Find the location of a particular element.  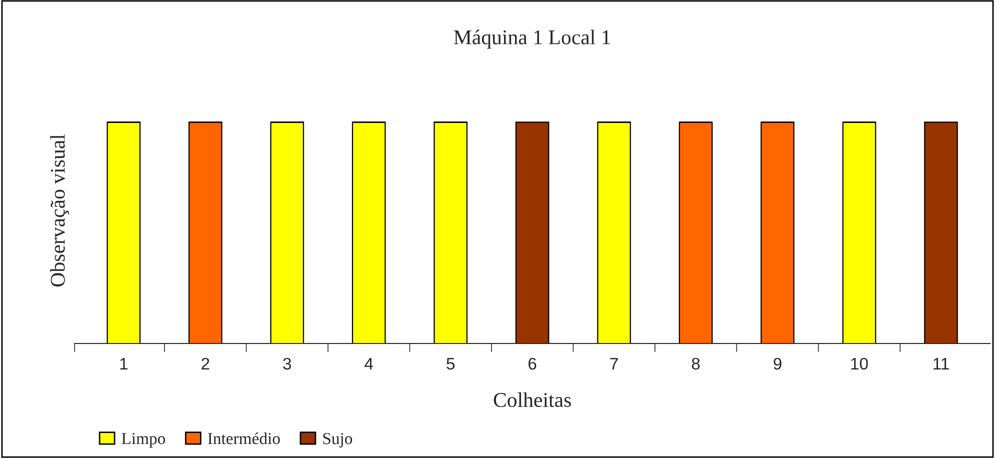

x-tick-label: 7 is located at coordinates (614, 364).